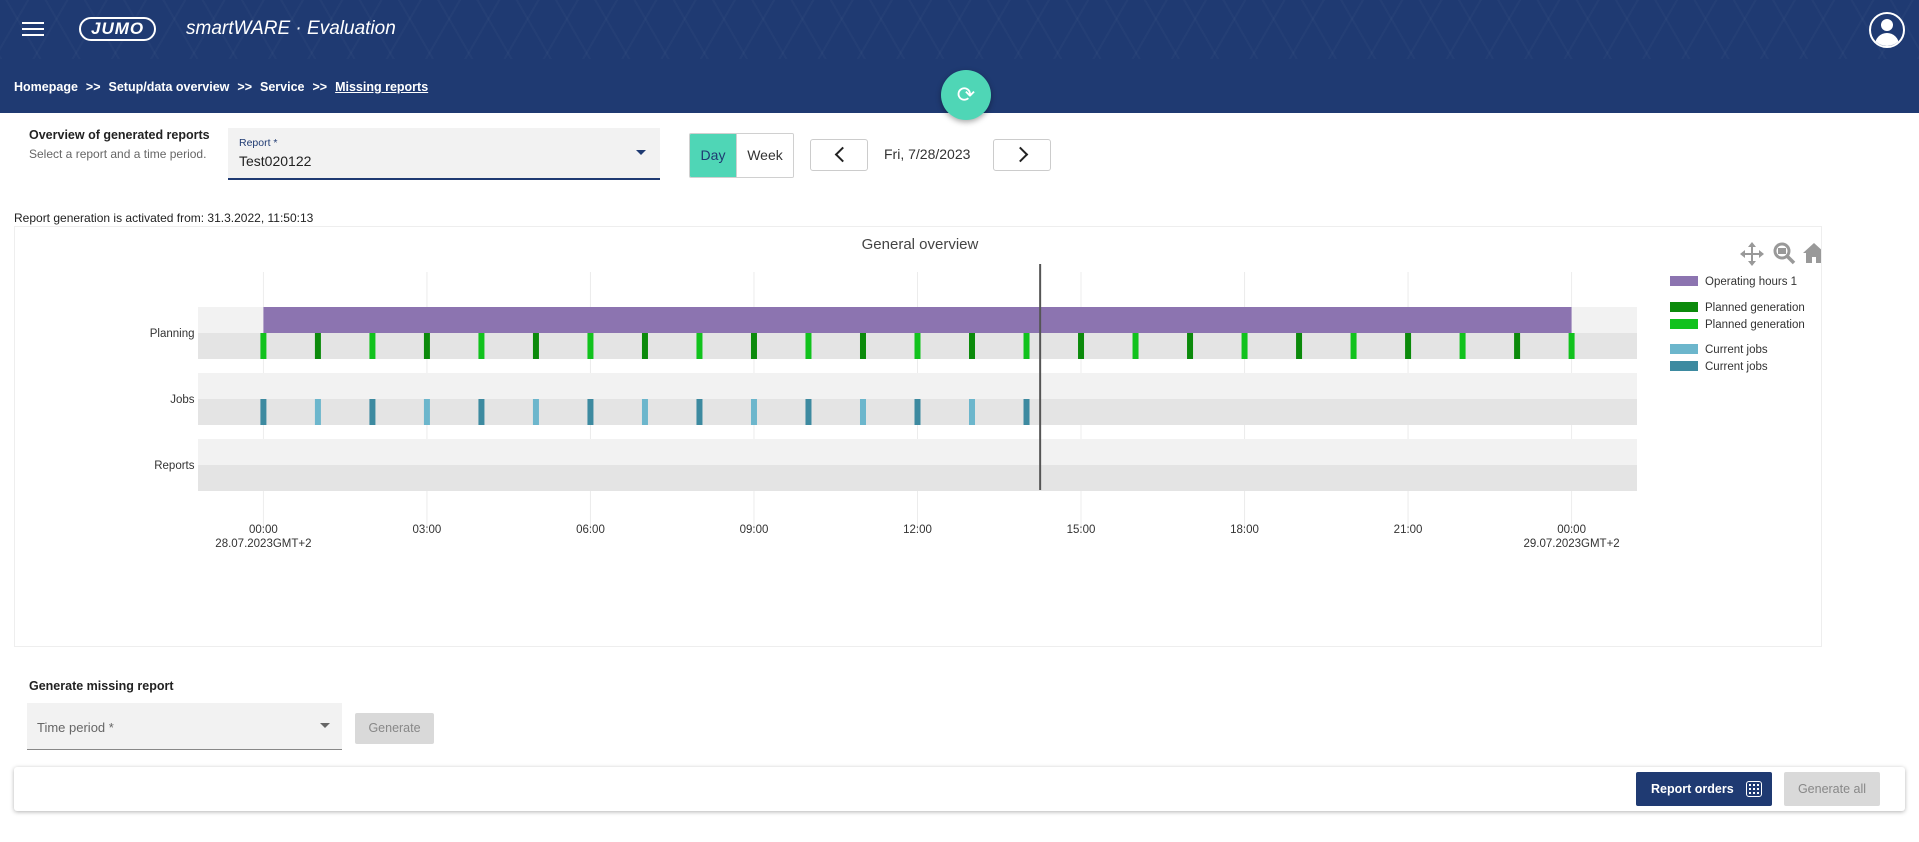 This screenshot has width=1919, height=842. I want to click on grid-icon, so click(1754, 789).